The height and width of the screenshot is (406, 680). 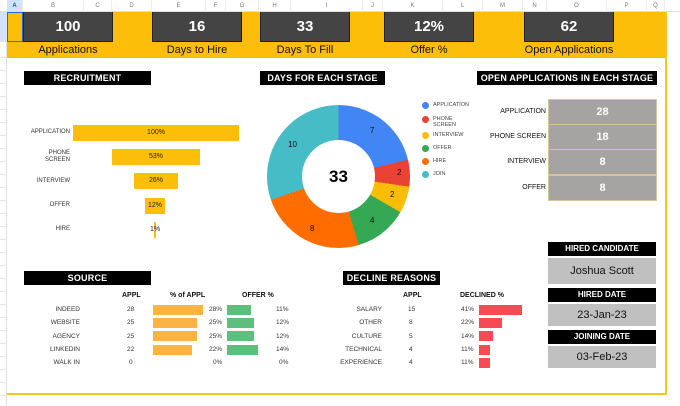 What do you see at coordinates (53, 6) in the screenshot?
I see `column-header-b: B` at bounding box center [53, 6].